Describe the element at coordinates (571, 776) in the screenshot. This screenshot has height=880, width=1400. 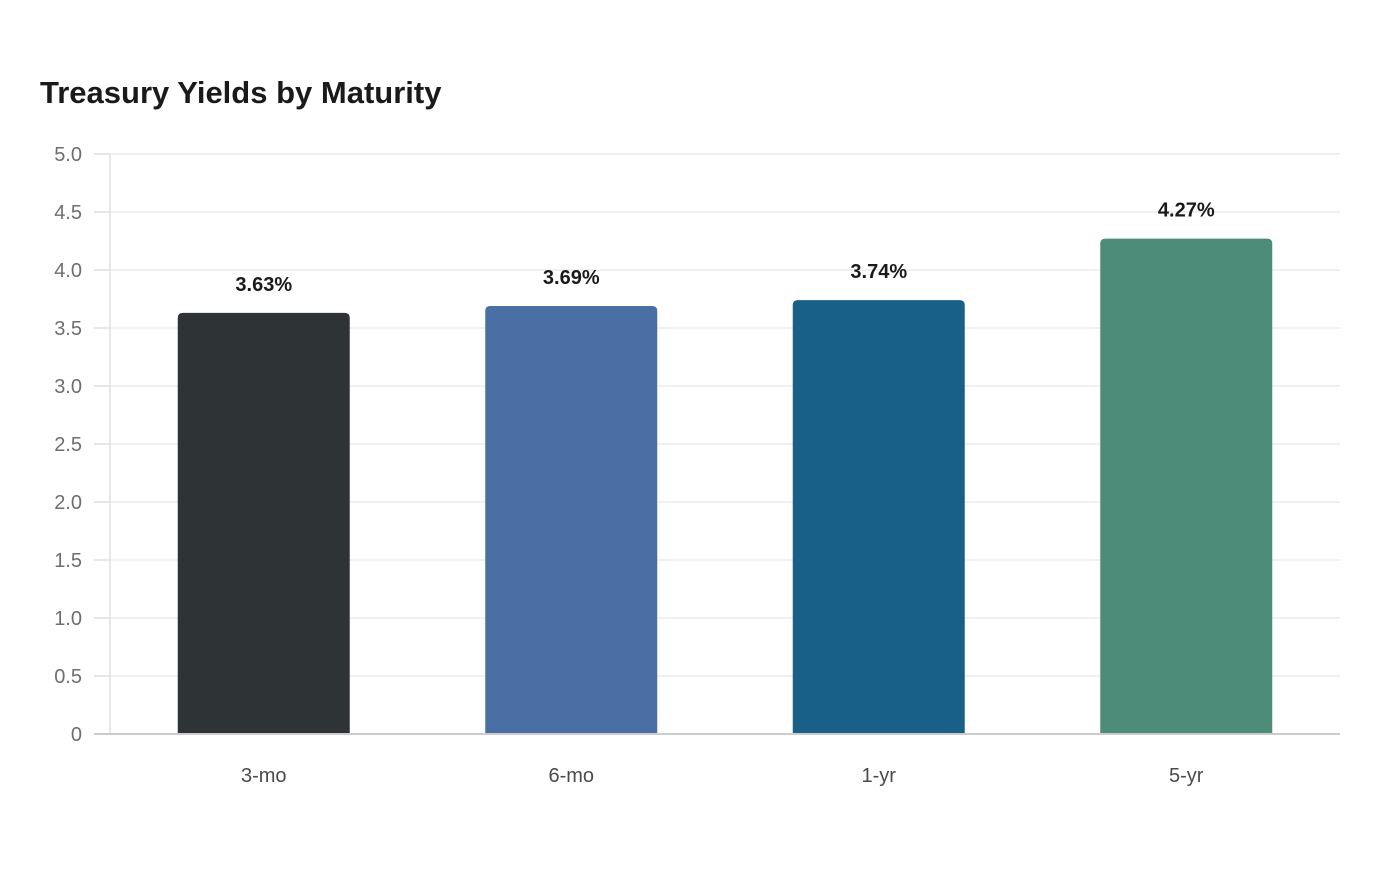
I see `x-tick-label-6-mo: 6-mo` at that location.